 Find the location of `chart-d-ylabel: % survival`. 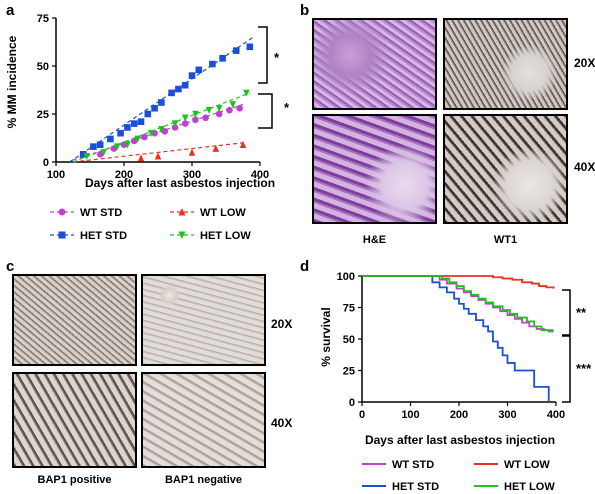

chart-d-ylabel: % survival is located at coordinates (326, 336).